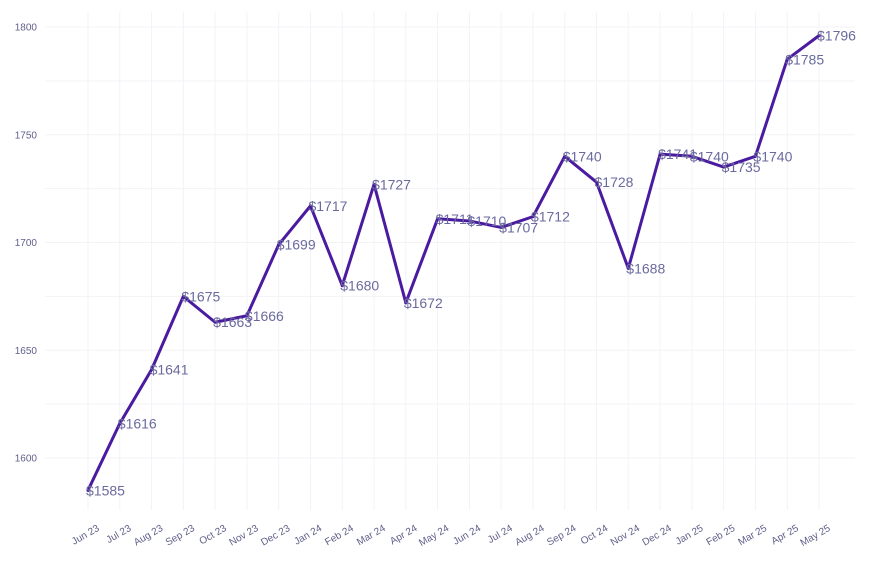 This screenshot has height=565, width=873. I want to click on x-tick-label: Dec 23, so click(275, 536).